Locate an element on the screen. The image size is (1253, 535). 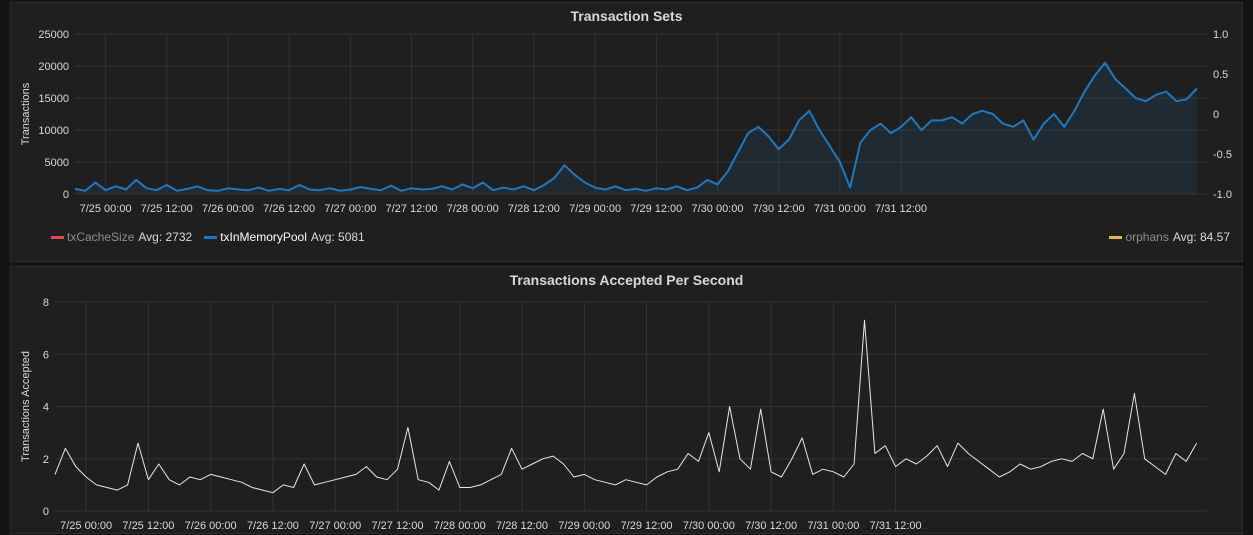
legend-swatch-yellow is located at coordinates (1116, 237).